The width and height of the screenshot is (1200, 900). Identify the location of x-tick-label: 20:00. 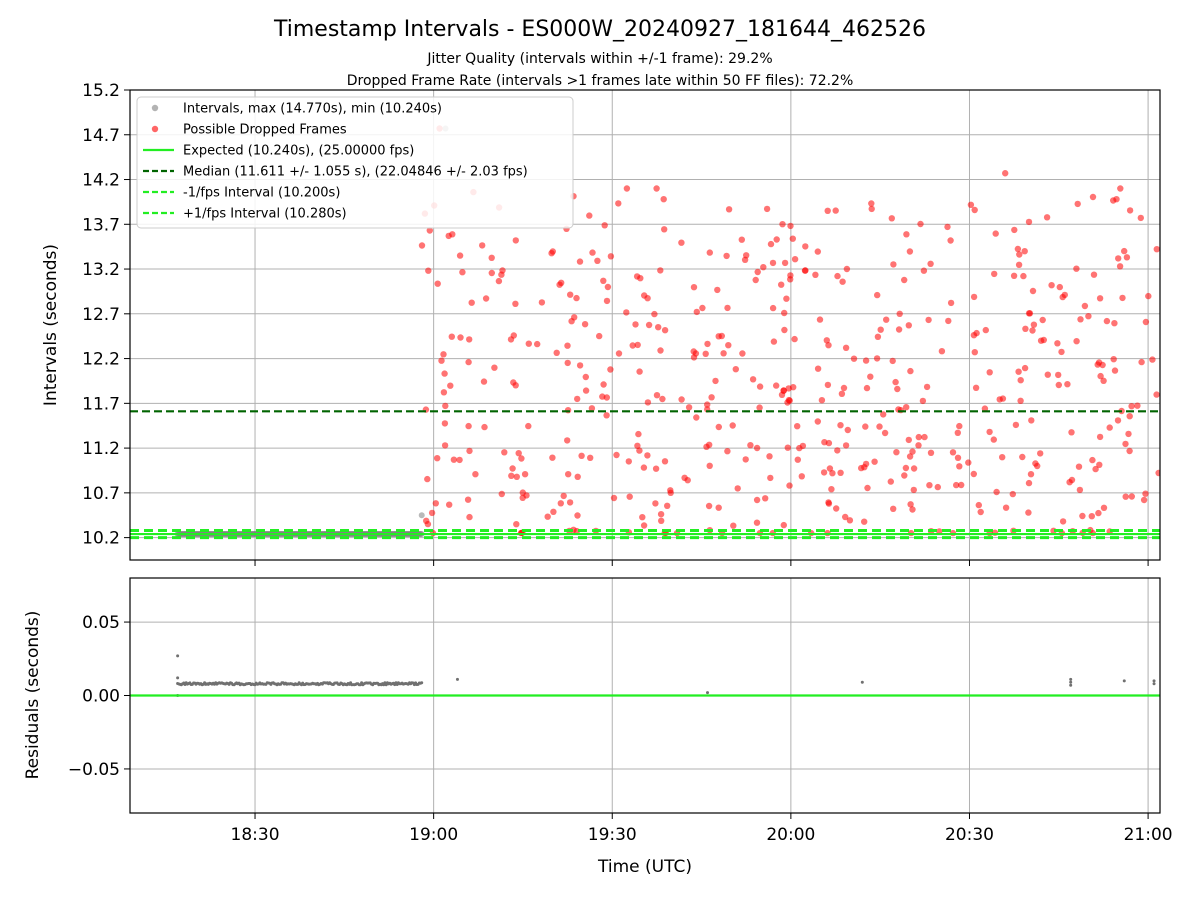
(790, 835).